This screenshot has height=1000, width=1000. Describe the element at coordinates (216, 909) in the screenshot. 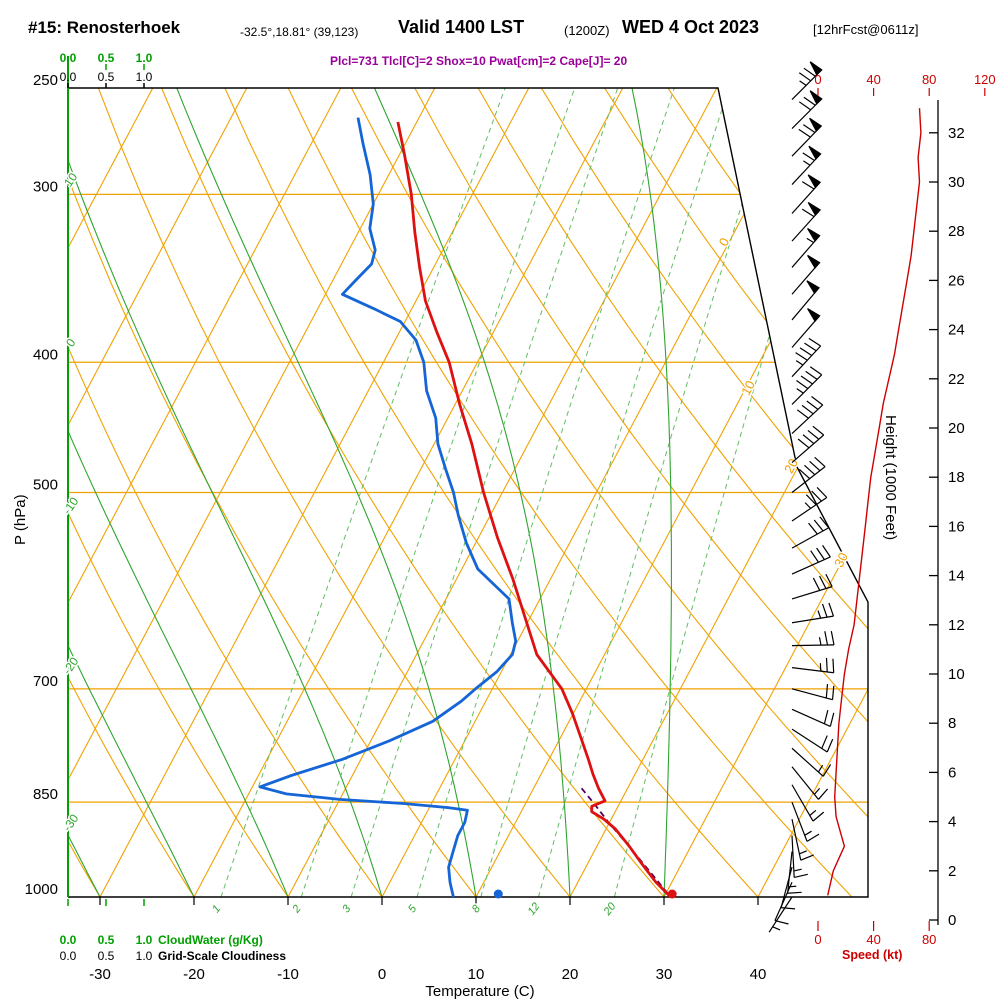

I see `svg-text: 1` at that location.